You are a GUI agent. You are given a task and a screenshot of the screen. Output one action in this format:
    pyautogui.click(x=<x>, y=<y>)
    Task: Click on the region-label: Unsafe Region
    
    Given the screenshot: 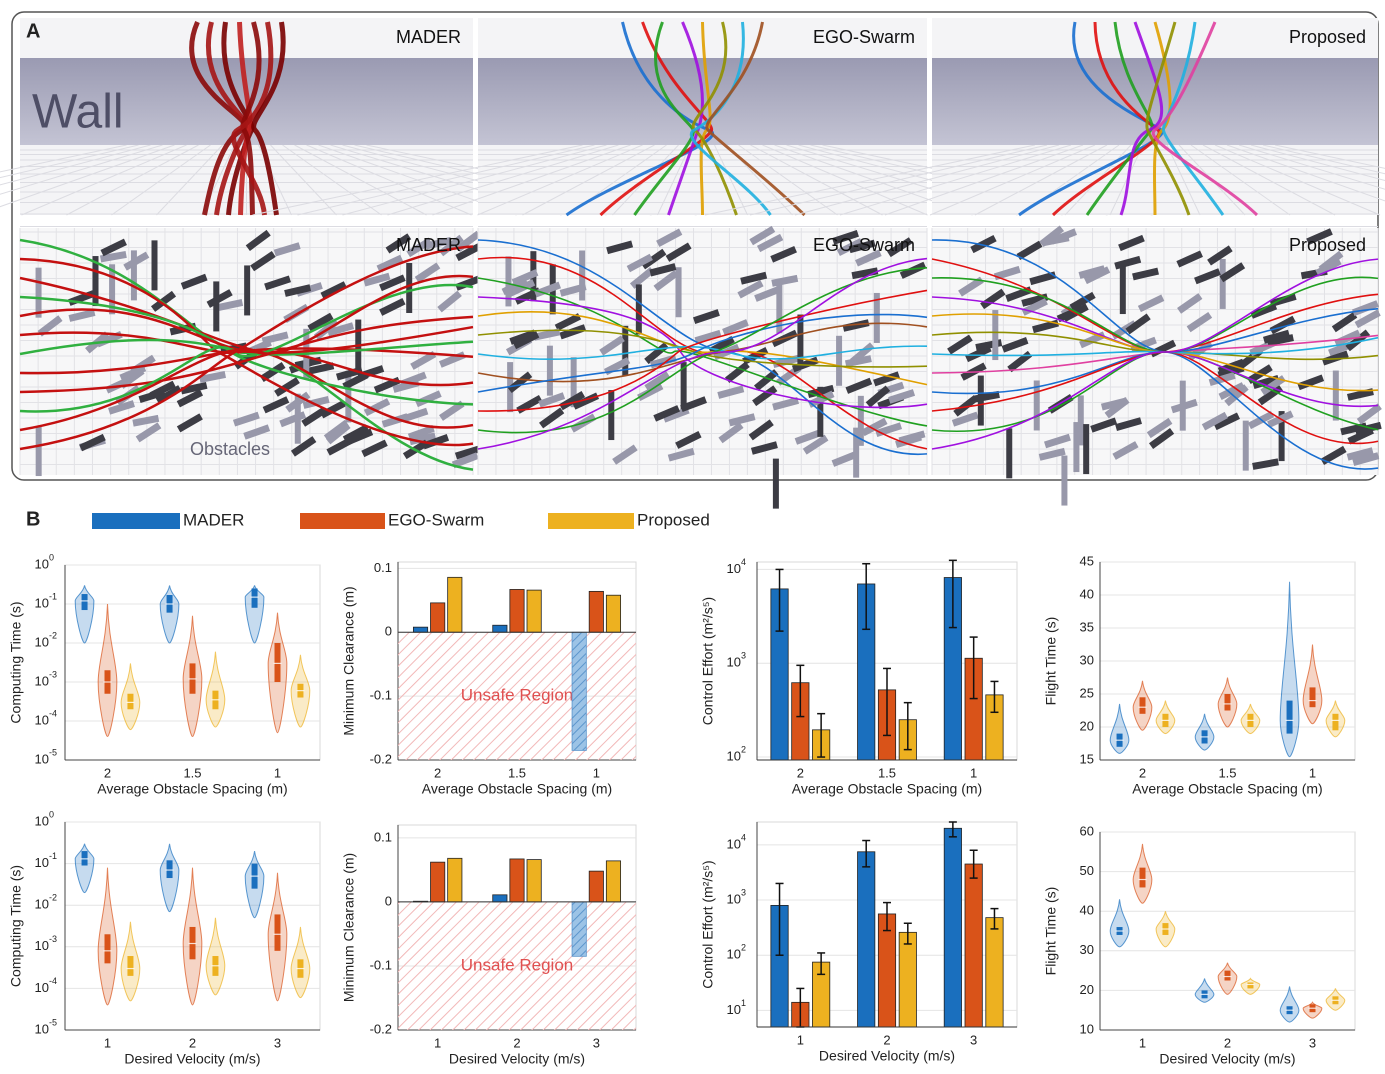 What is the action you would take?
    pyautogui.click(x=517, y=695)
    